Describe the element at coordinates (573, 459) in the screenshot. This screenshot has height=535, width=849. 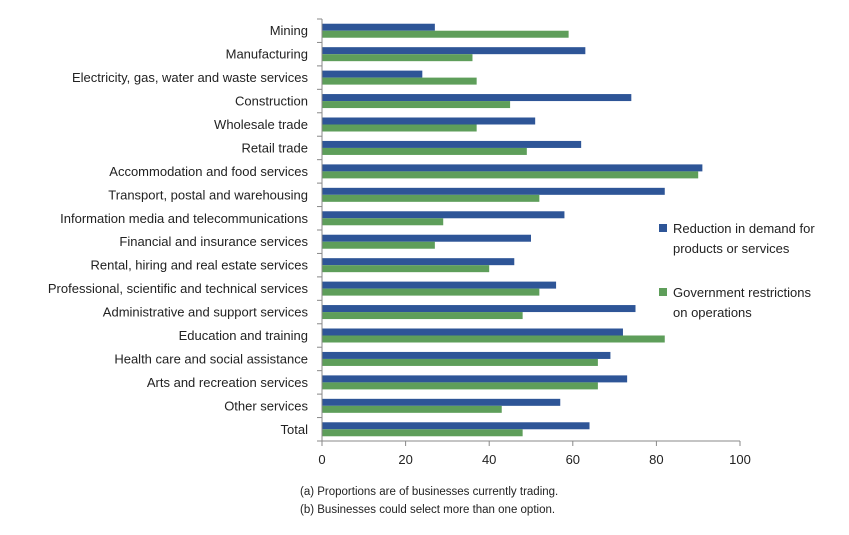
I see `x-tick-label: 60` at that location.